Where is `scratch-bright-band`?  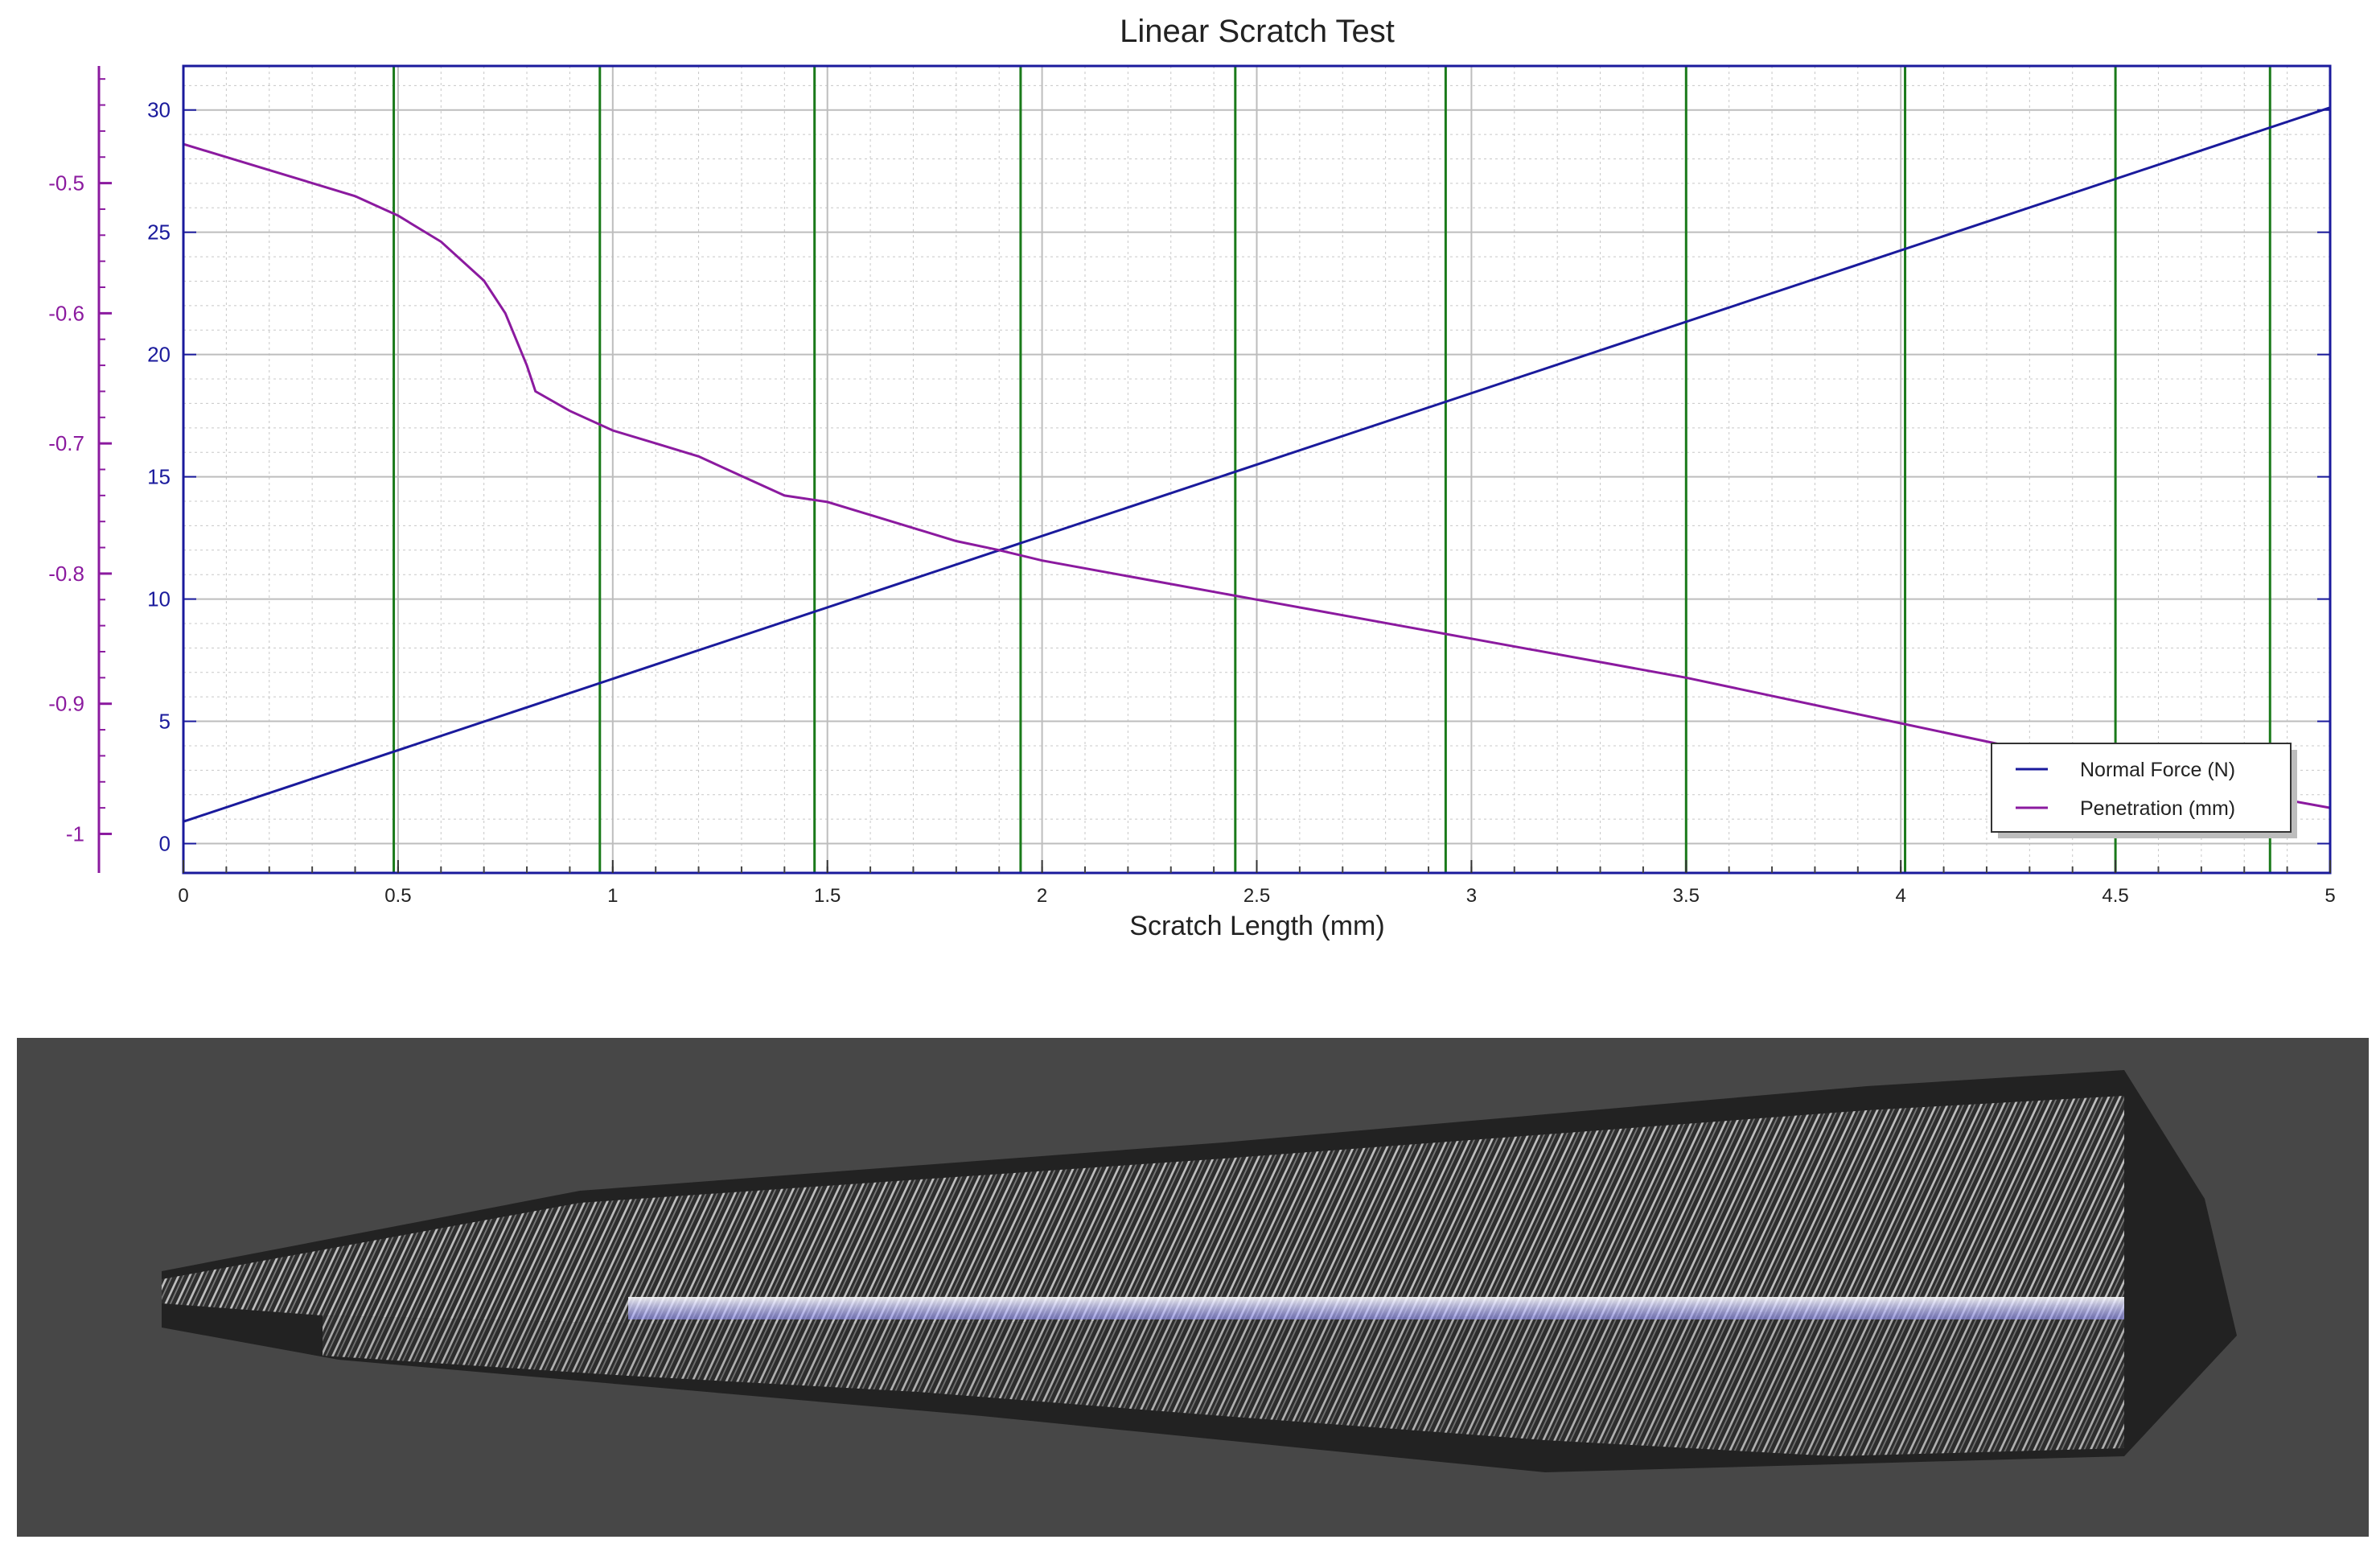 scratch-bright-band is located at coordinates (1376, 1308).